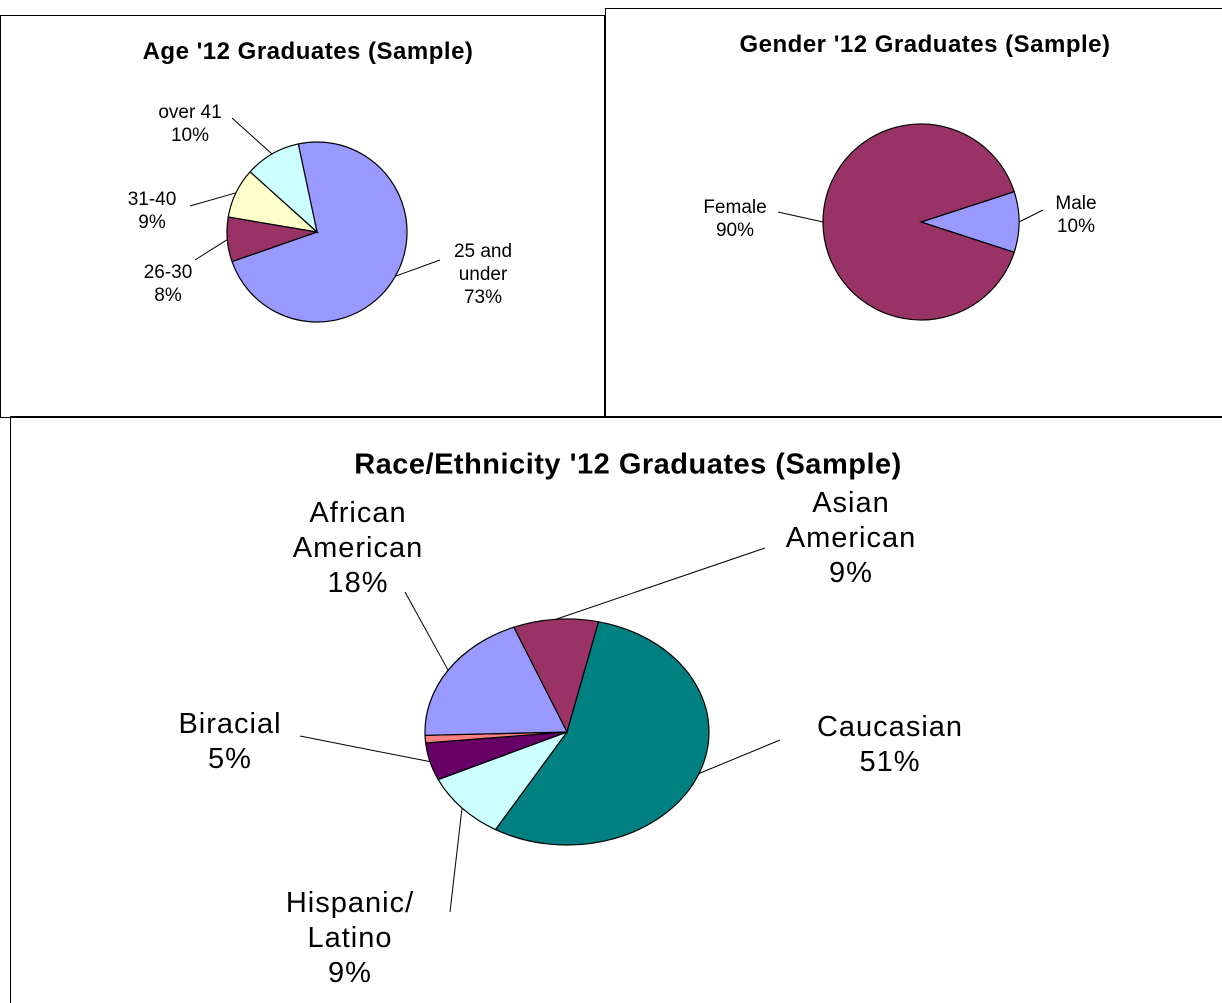  I want to click on slice-label: 25 and under 73%, so click(483, 275).